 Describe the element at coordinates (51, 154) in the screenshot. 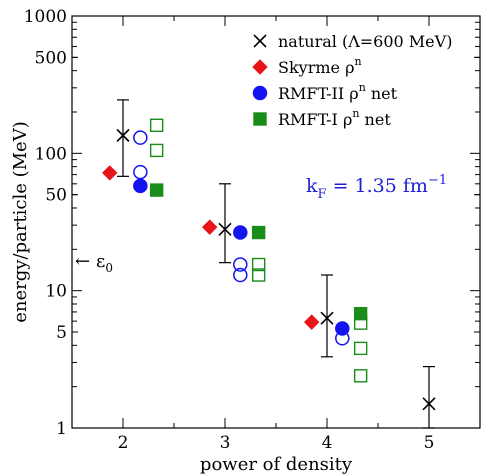

I see `y-tick-label: 100` at that location.